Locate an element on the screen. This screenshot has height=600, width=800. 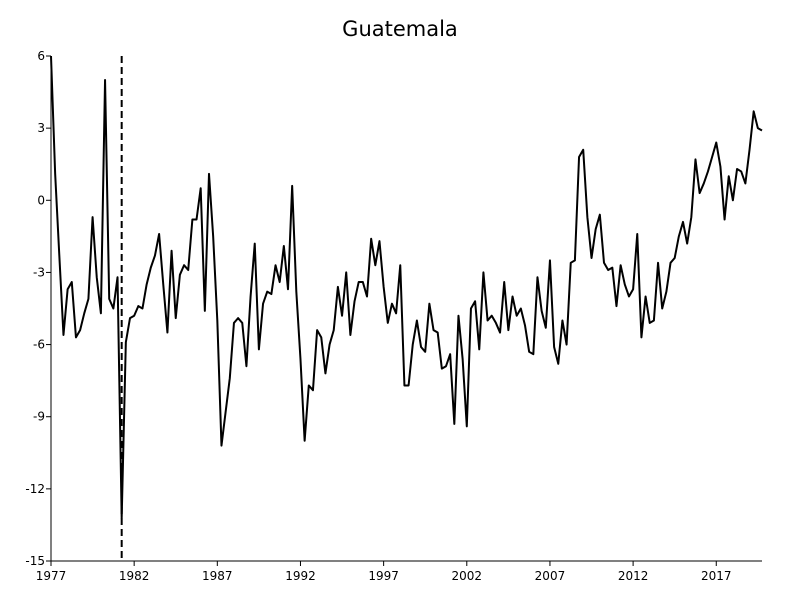
x-tick-label: 2017 is located at coordinates (716, 576).